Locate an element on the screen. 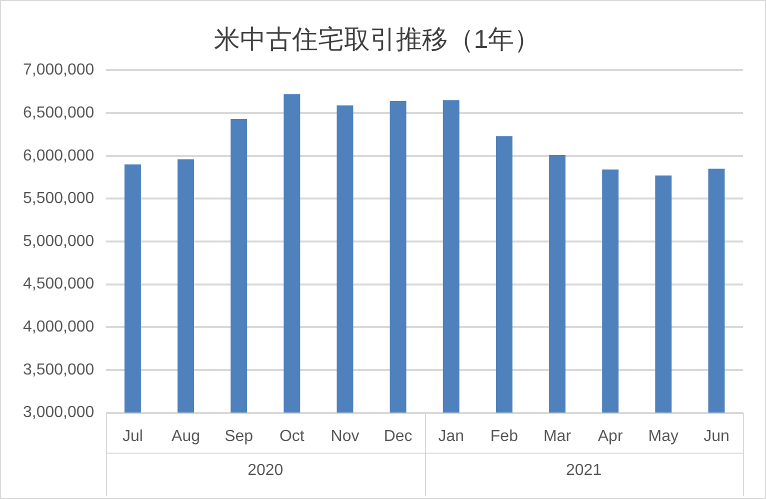 This screenshot has width=766, height=499. x-tick-label: Oct is located at coordinates (292, 436).